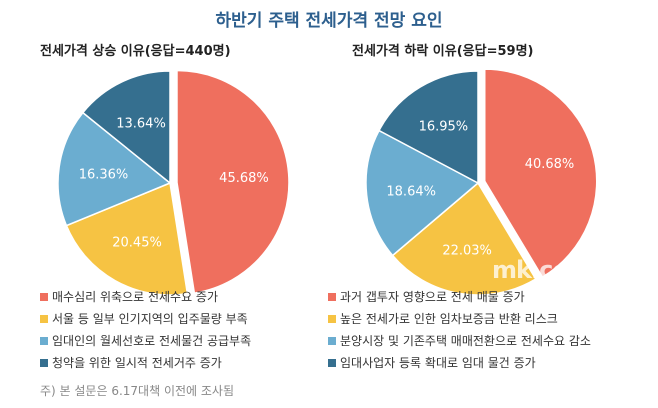 Image resolution: width=658 pixels, height=408 pixels. What do you see at coordinates (550, 164) in the screenshot?
I see `slice-label: 40.68%` at bounding box center [550, 164].